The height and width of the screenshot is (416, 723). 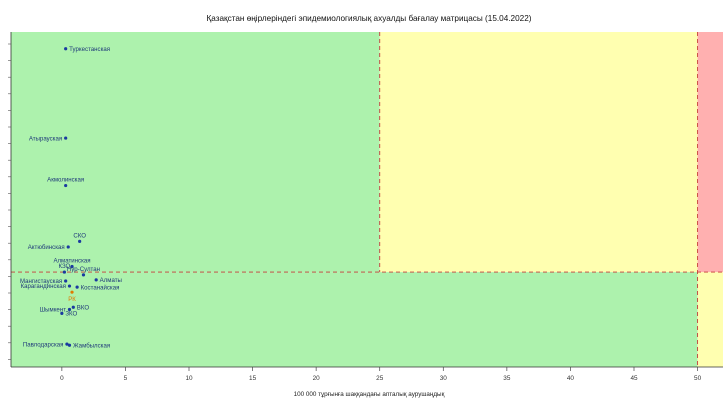 I want to click on x-tick-label: 0, so click(x=62, y=378).